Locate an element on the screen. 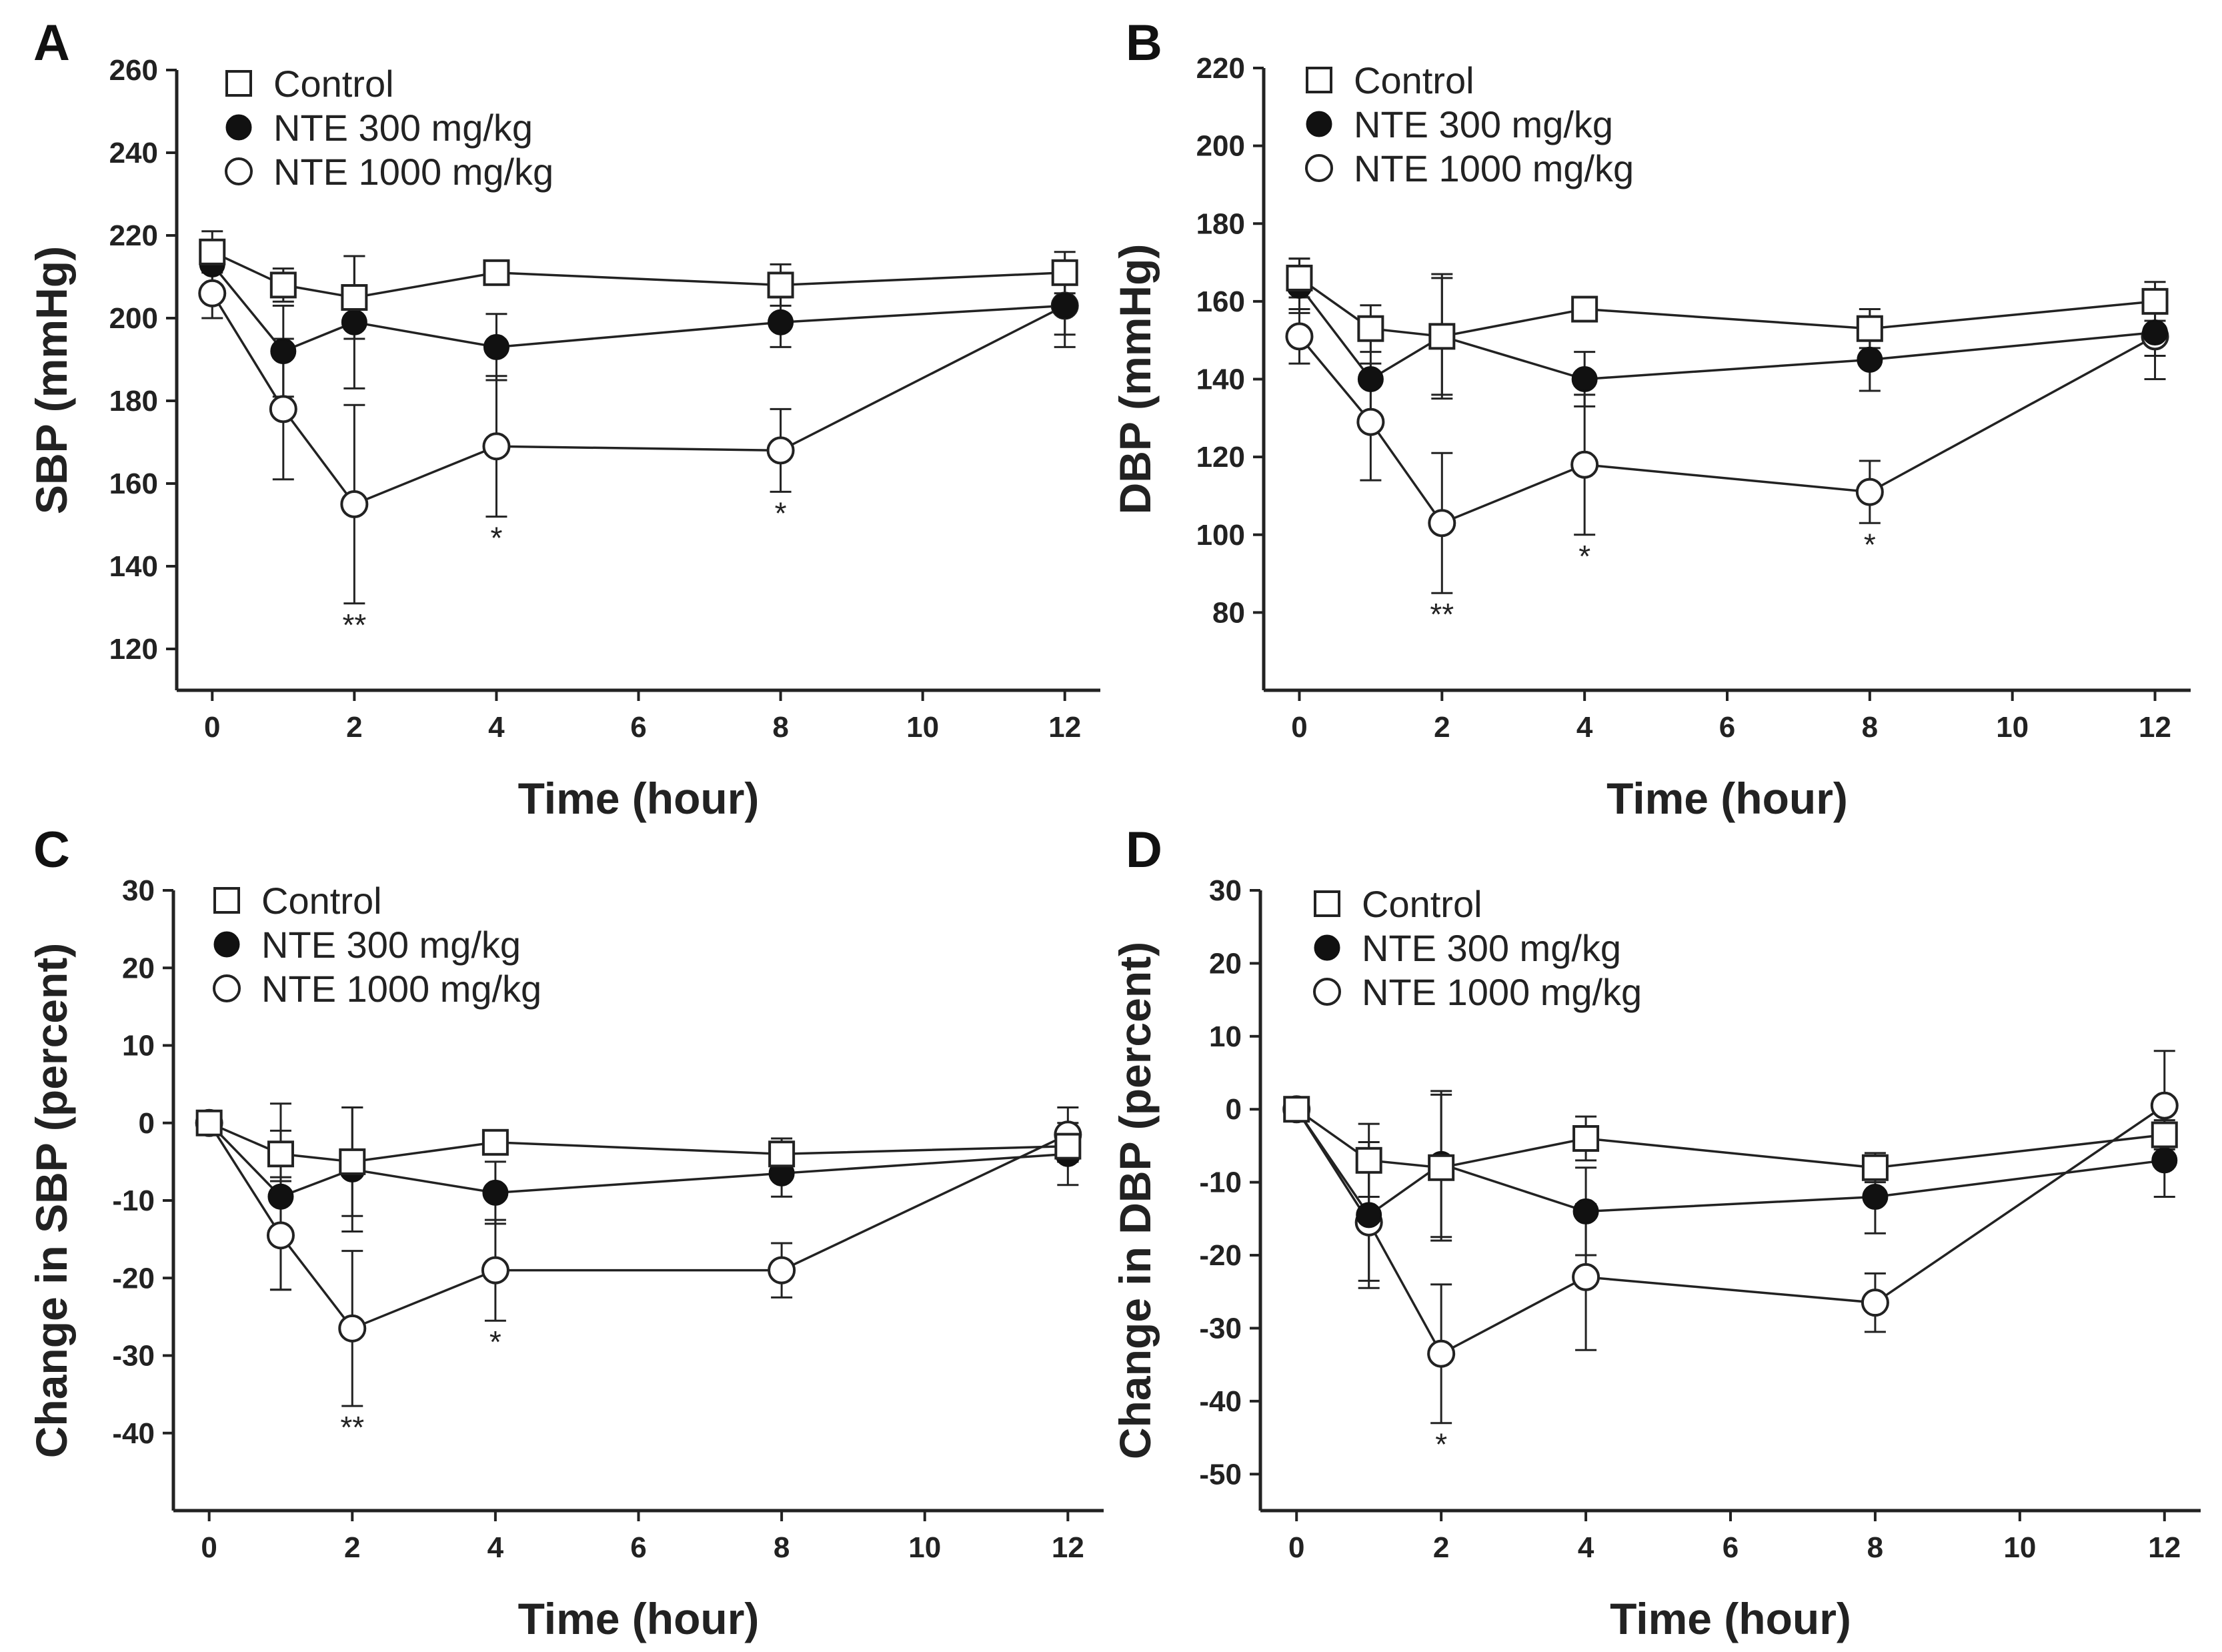 This screenshot has height=1652, width=2222. x-tick-label: 8 is located at coordinates (1870, 727).